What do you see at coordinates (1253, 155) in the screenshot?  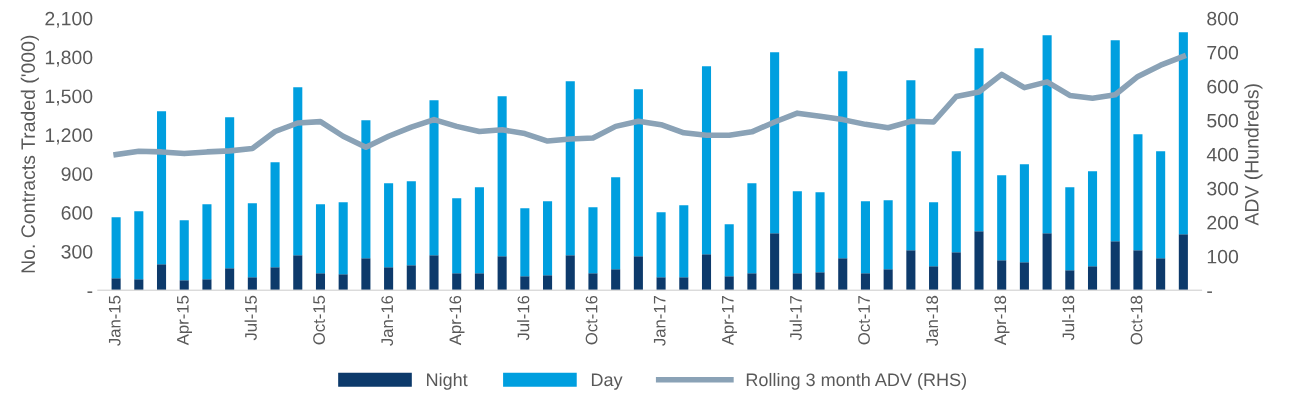 I see `y2-axis-title: ADV (Hundreds)` at bounding box center [1253, 155].